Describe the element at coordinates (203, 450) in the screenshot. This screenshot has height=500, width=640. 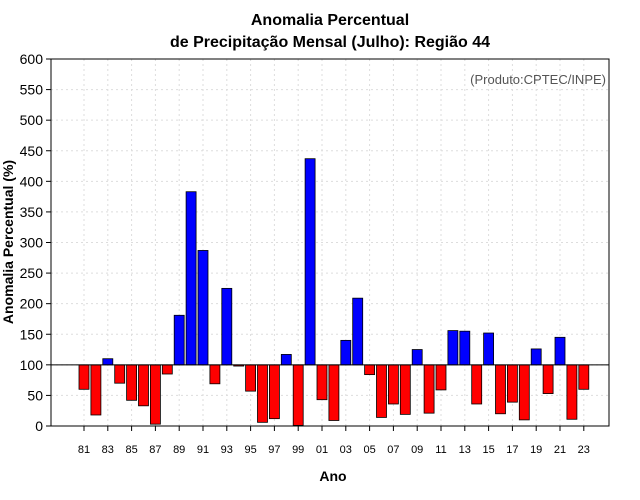
I see `xtick-label: 91` at that location.